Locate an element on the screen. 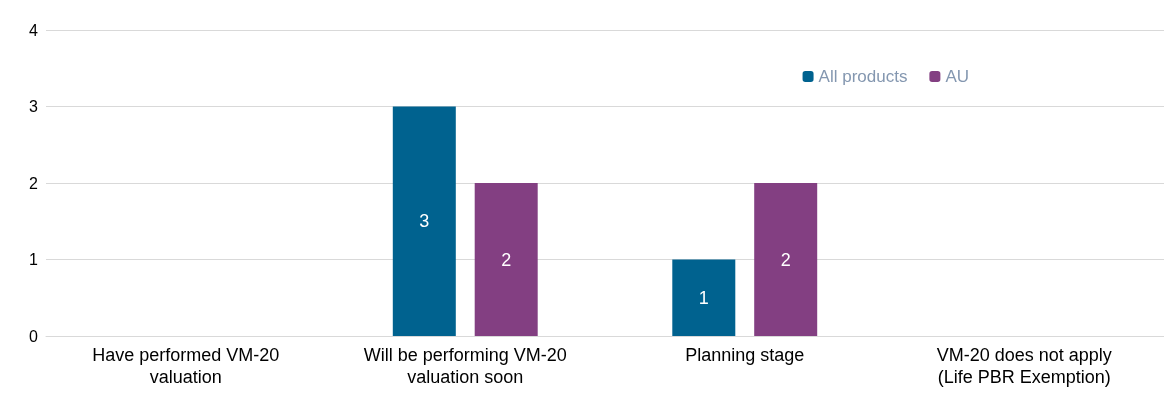 The image size is (1172, 413). y-tick-label: 1 is located at coordinates (34, 259).